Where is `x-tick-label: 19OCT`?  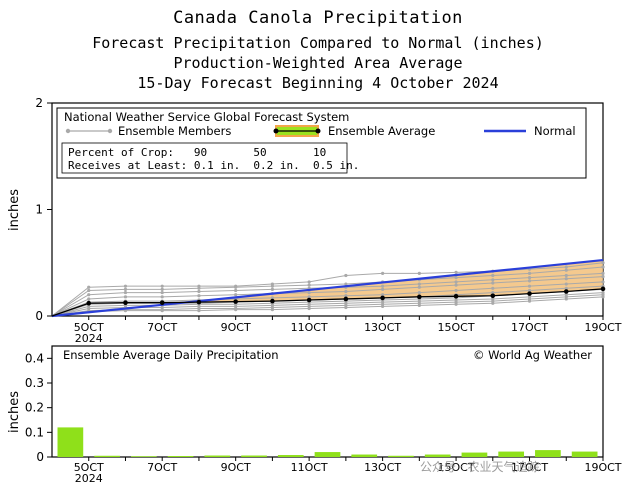 x-tick-label: 19OCT is located at coordinates (602, 467).